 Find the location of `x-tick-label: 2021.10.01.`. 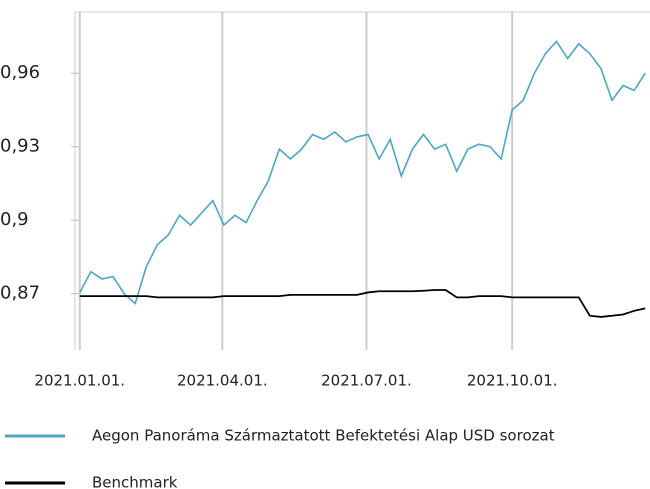

x-tick-label: 2021.10.01. is located at coordinates (512, 381).